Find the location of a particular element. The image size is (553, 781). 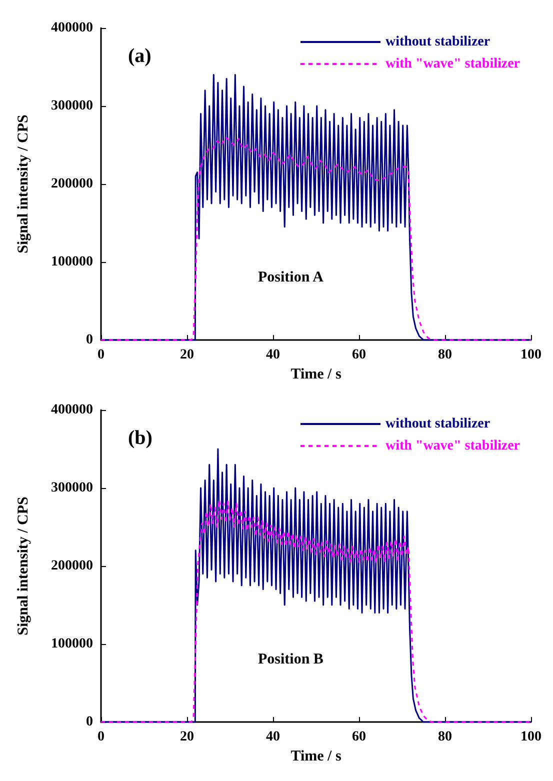

annotation: (b) is located at coordinates (140, 438).